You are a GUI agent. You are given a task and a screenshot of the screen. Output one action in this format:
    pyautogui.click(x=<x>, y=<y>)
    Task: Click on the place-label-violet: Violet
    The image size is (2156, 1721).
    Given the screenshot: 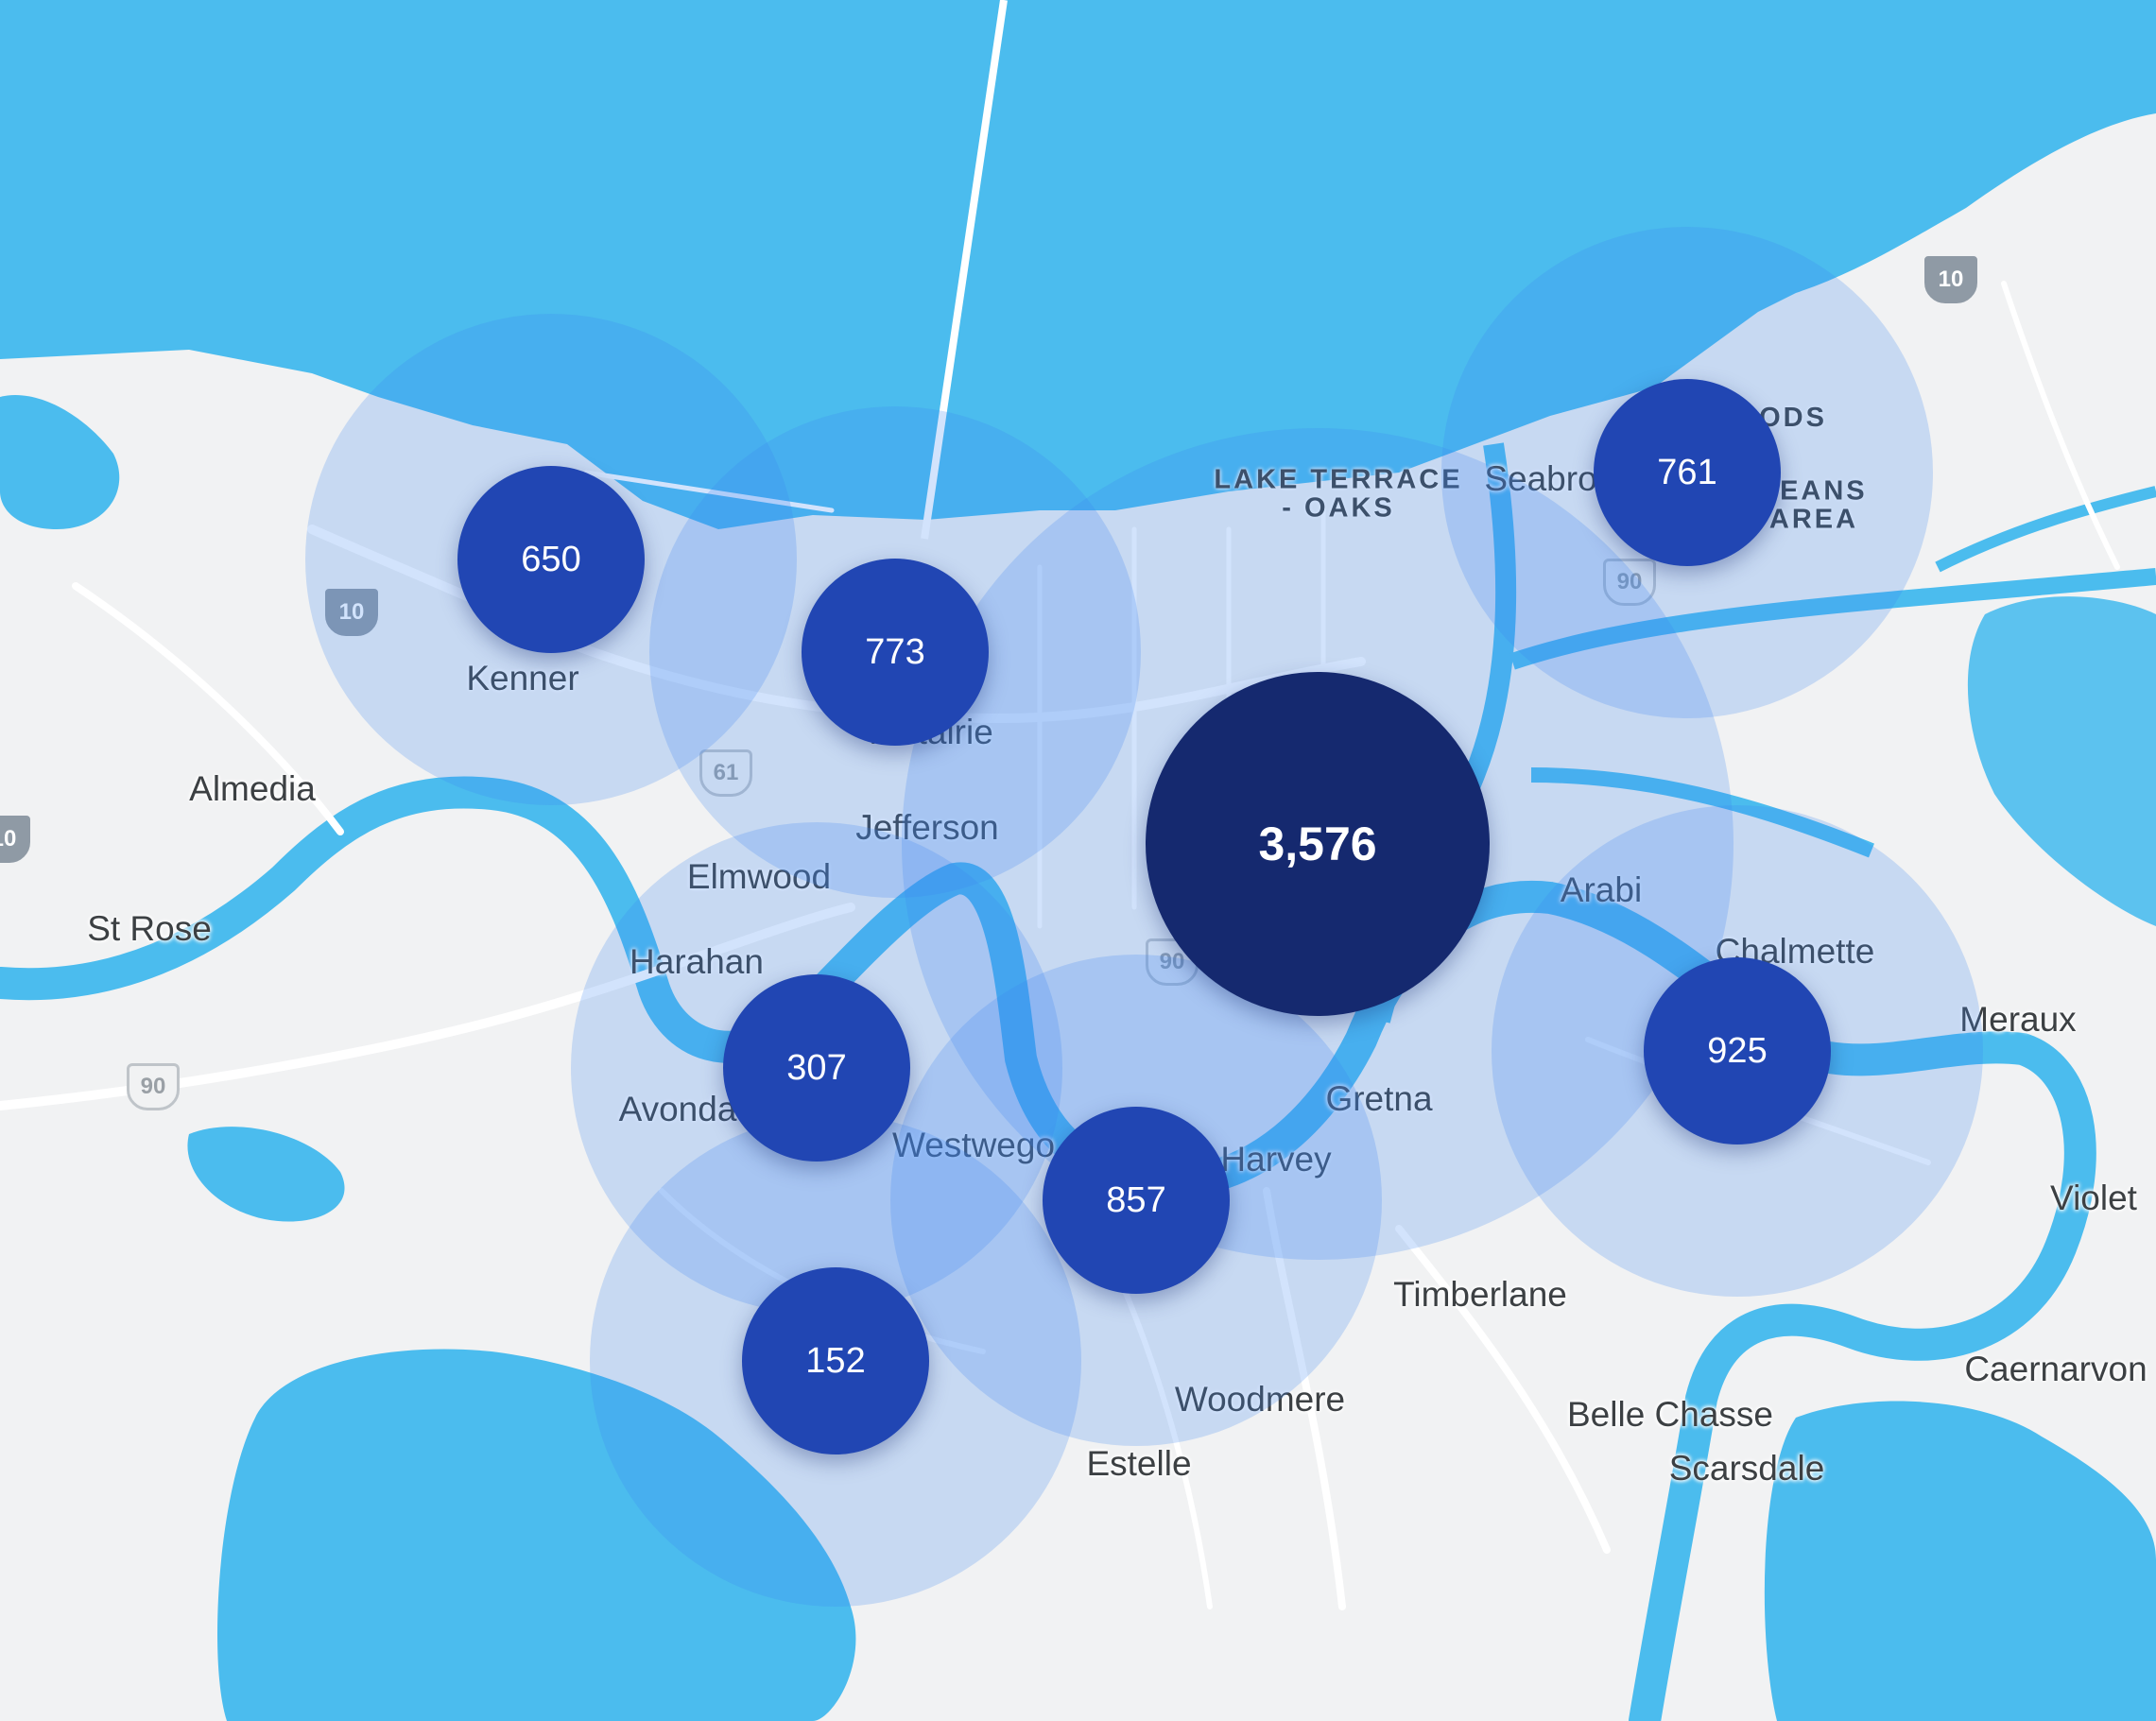 What is the action you would take?
    pyautogui.click(x=2094, y=1198)
    